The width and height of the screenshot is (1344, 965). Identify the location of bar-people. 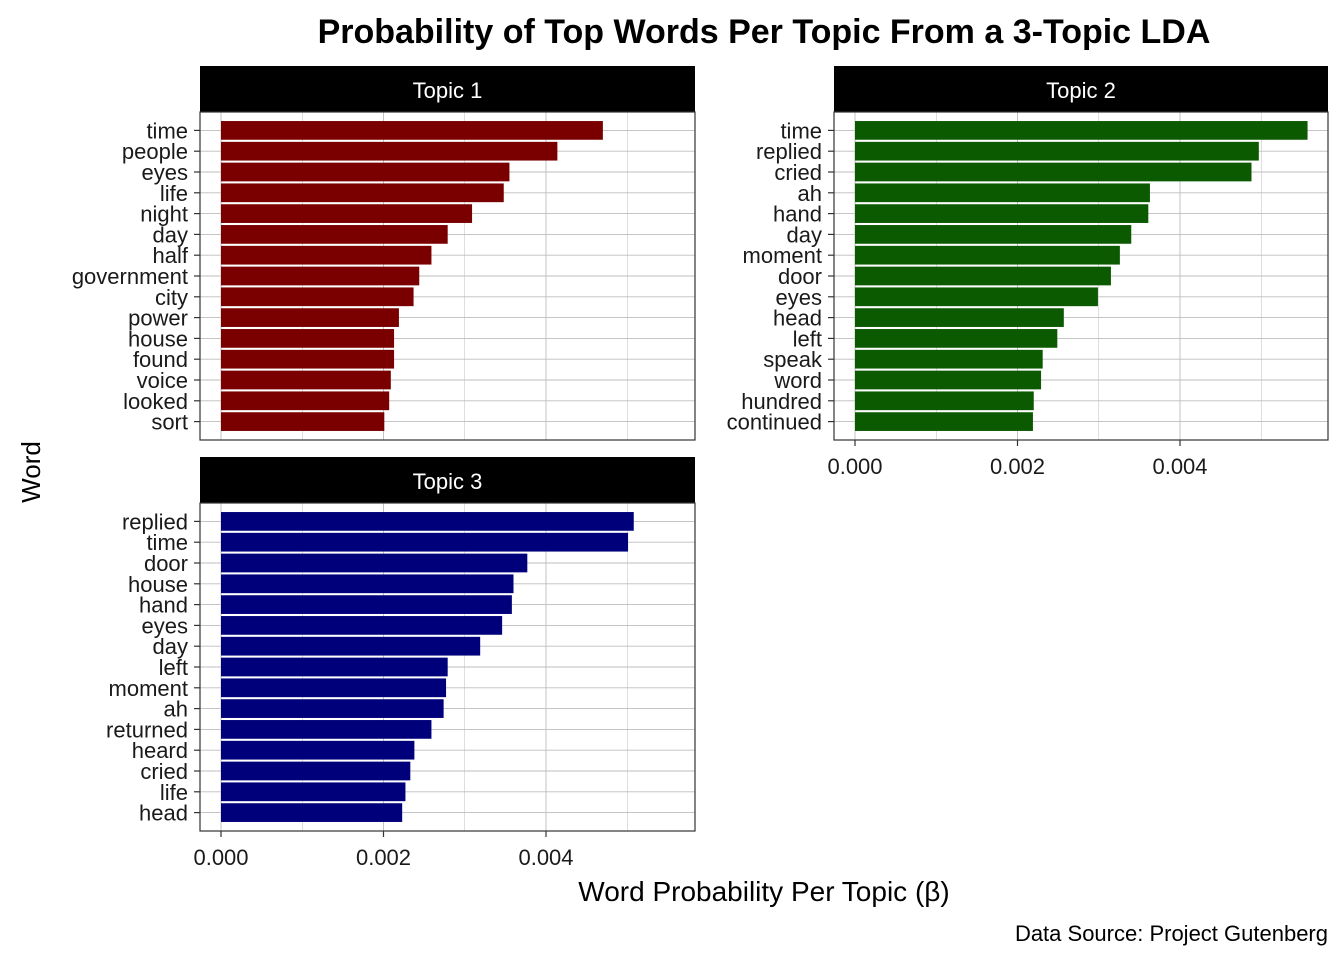
(389, 151).